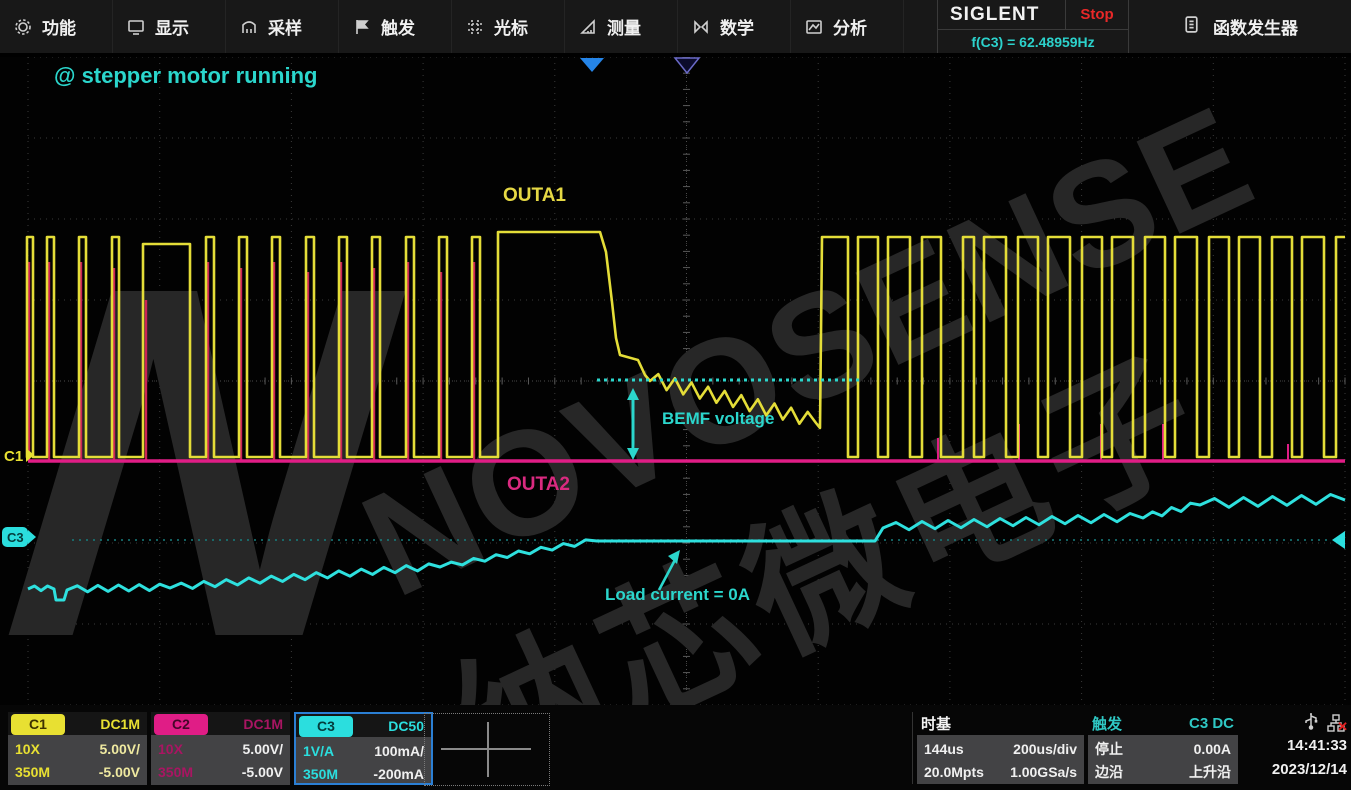 The height and width of the screenshot is (790, 1351). Describe the element at coordinates (77, 748) in the screenshot. I see `channel-box-c1: C1 DC1M 10X 5.00V/ 350M -5.00V` at that location.